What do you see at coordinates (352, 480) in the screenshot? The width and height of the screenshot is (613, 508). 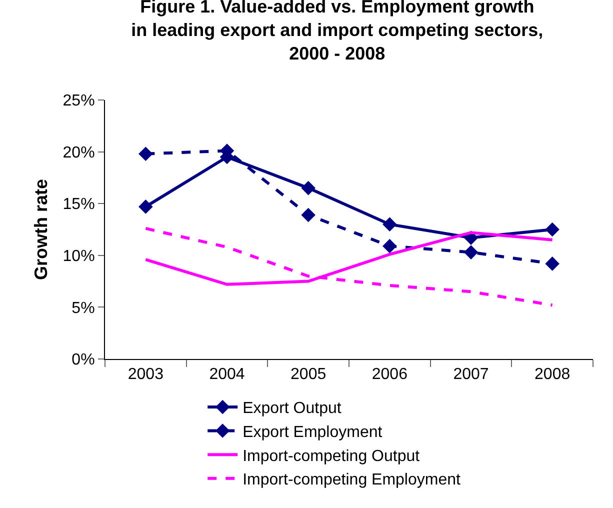 I see `legend-label: Import-competing Employment` at bounding box center [352, 480].